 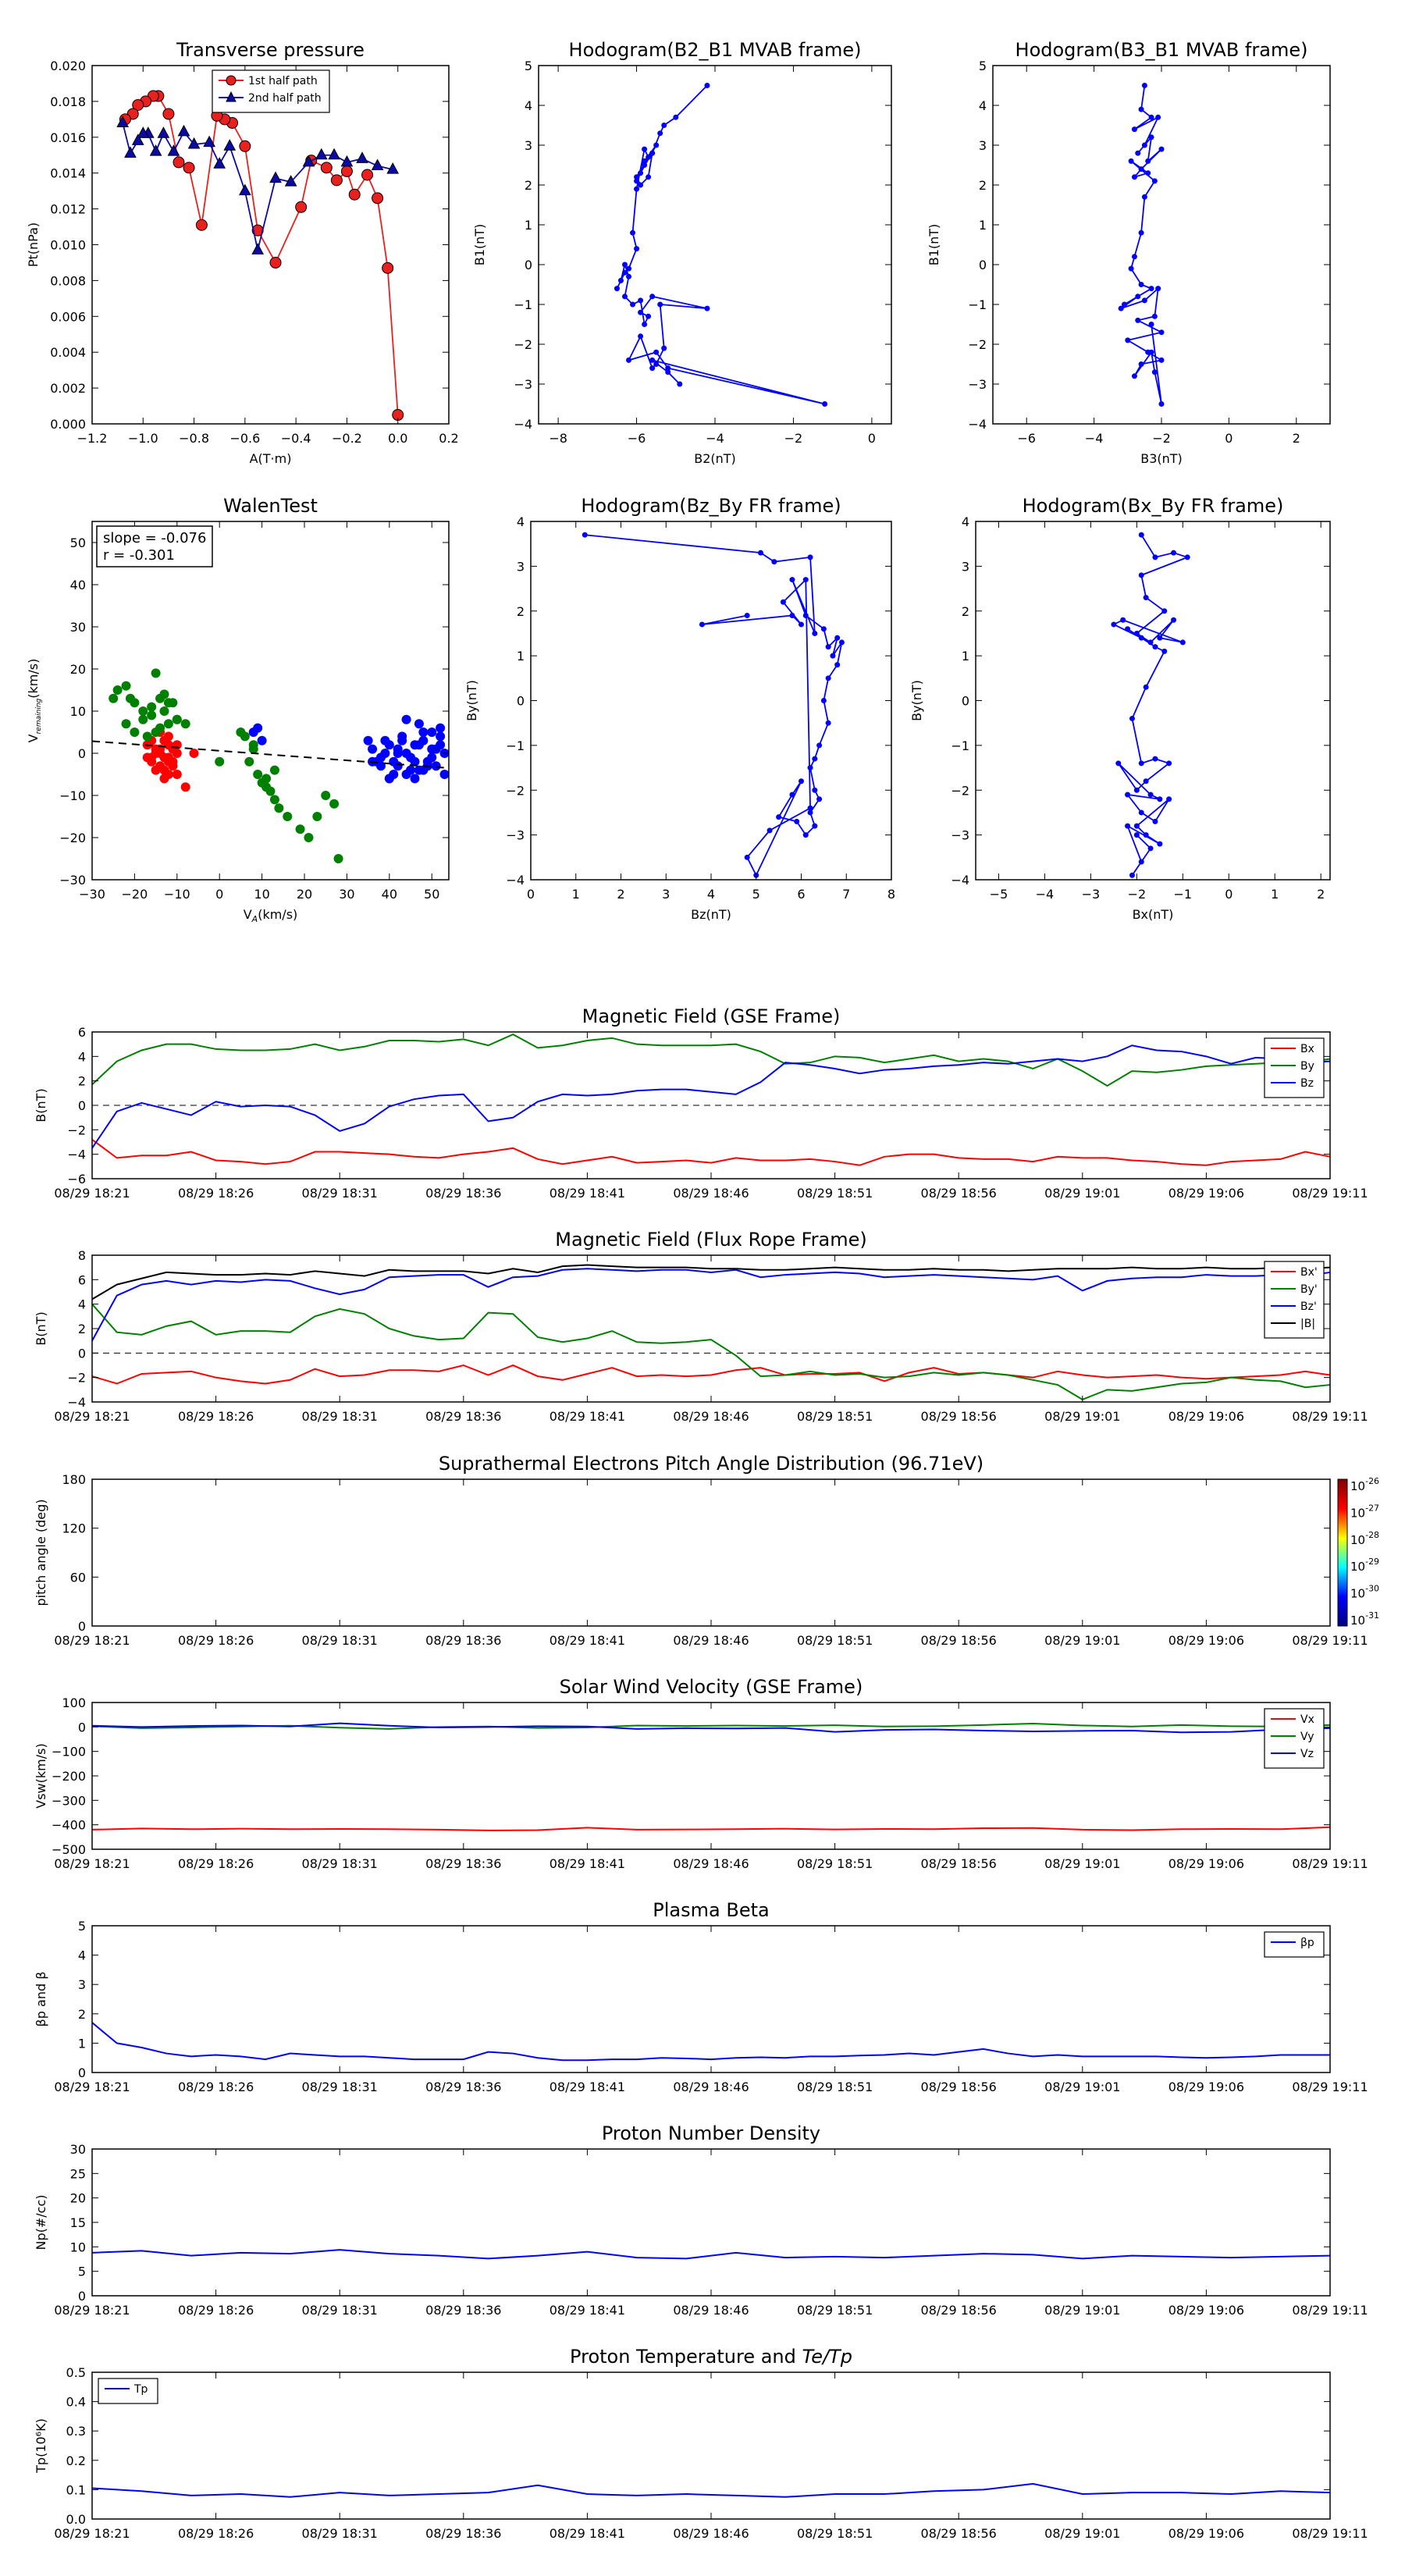 I want to click on x-tick-label: −2, so click(x=1161, y=439).